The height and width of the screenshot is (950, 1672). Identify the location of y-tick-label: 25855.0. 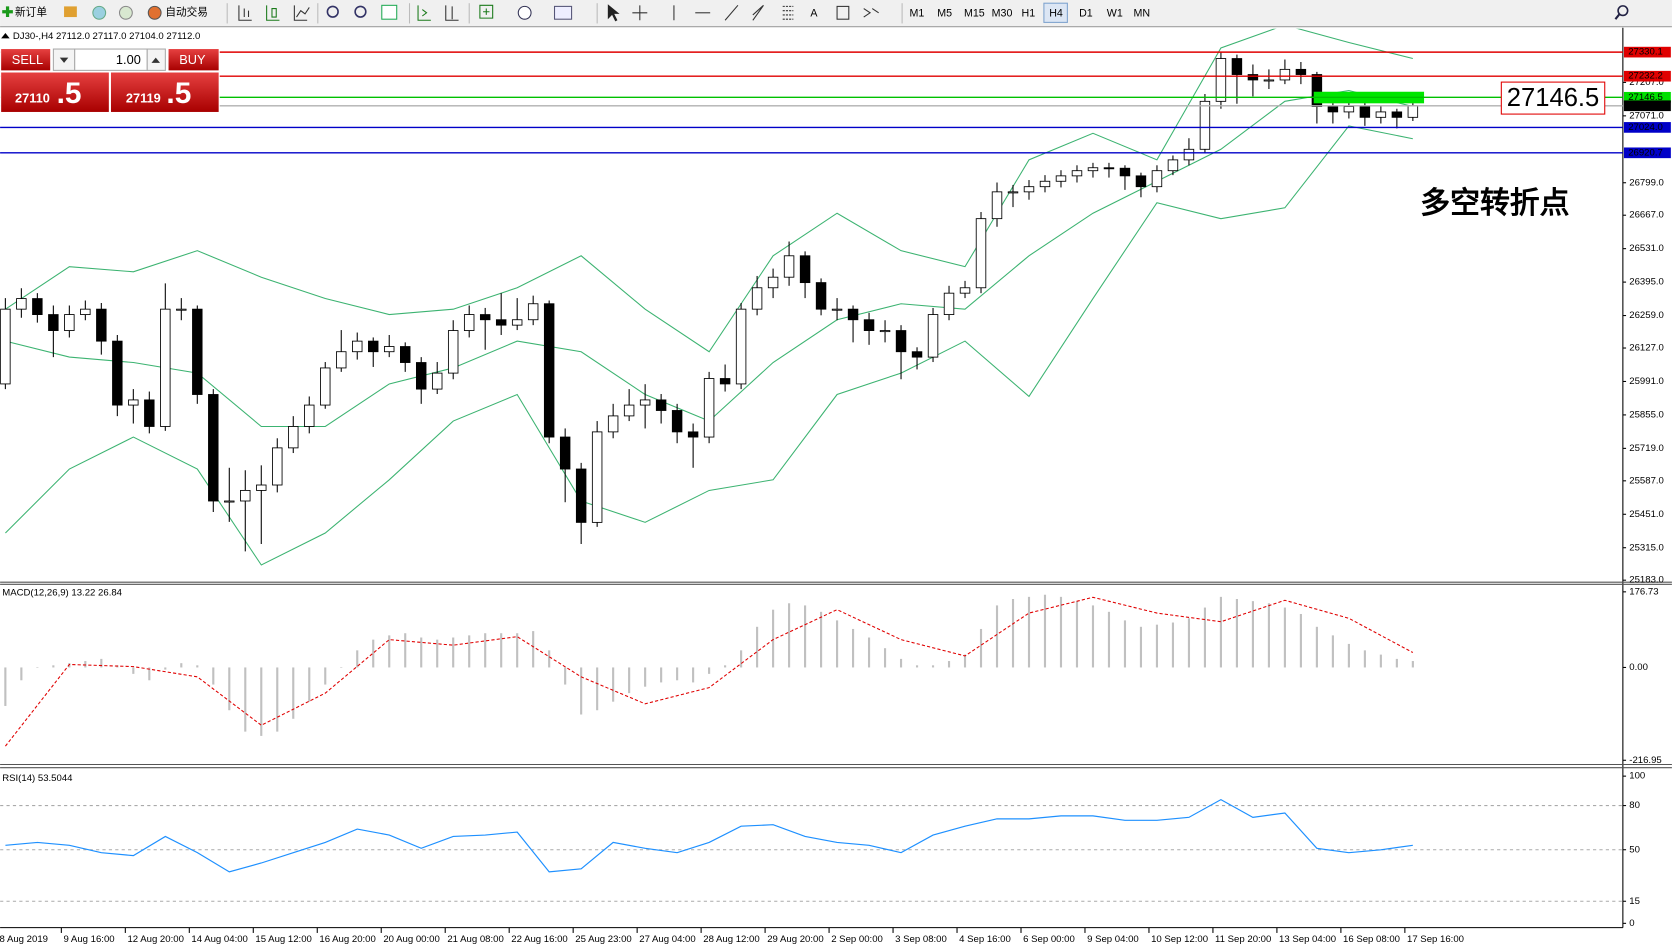
(1646, 414).